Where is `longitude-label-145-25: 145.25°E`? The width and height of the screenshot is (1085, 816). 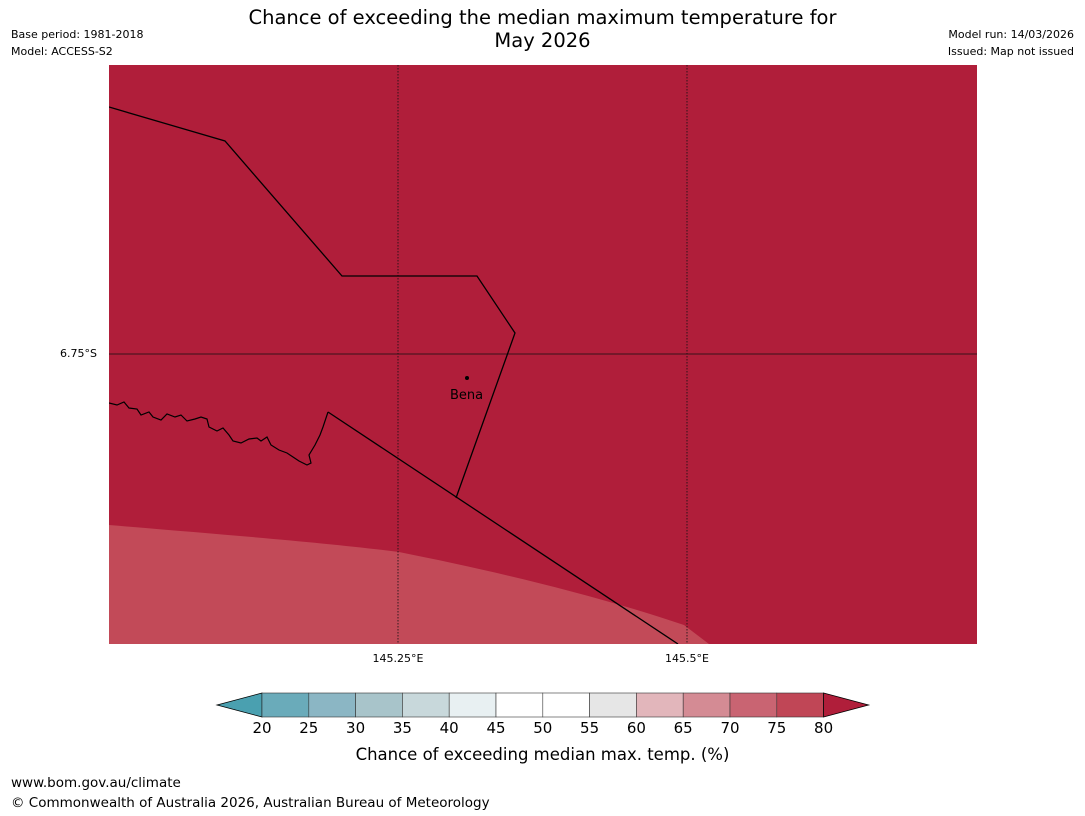
longitude-label-145-25: 145.25°E is located at coordinates (398, 658).